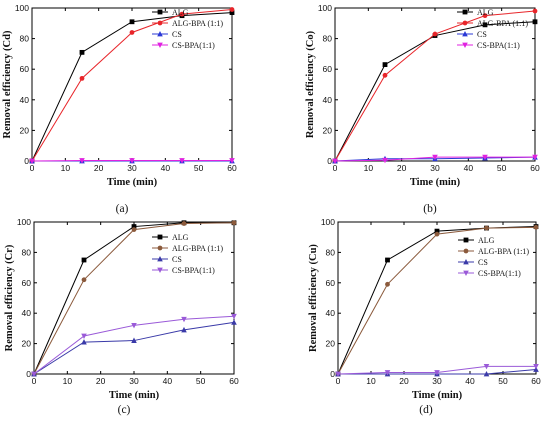 The width and height of the screenshot is (550, 428). I want to click on y-axis-label: Removal efficiency (Cu), so click(313, 298).